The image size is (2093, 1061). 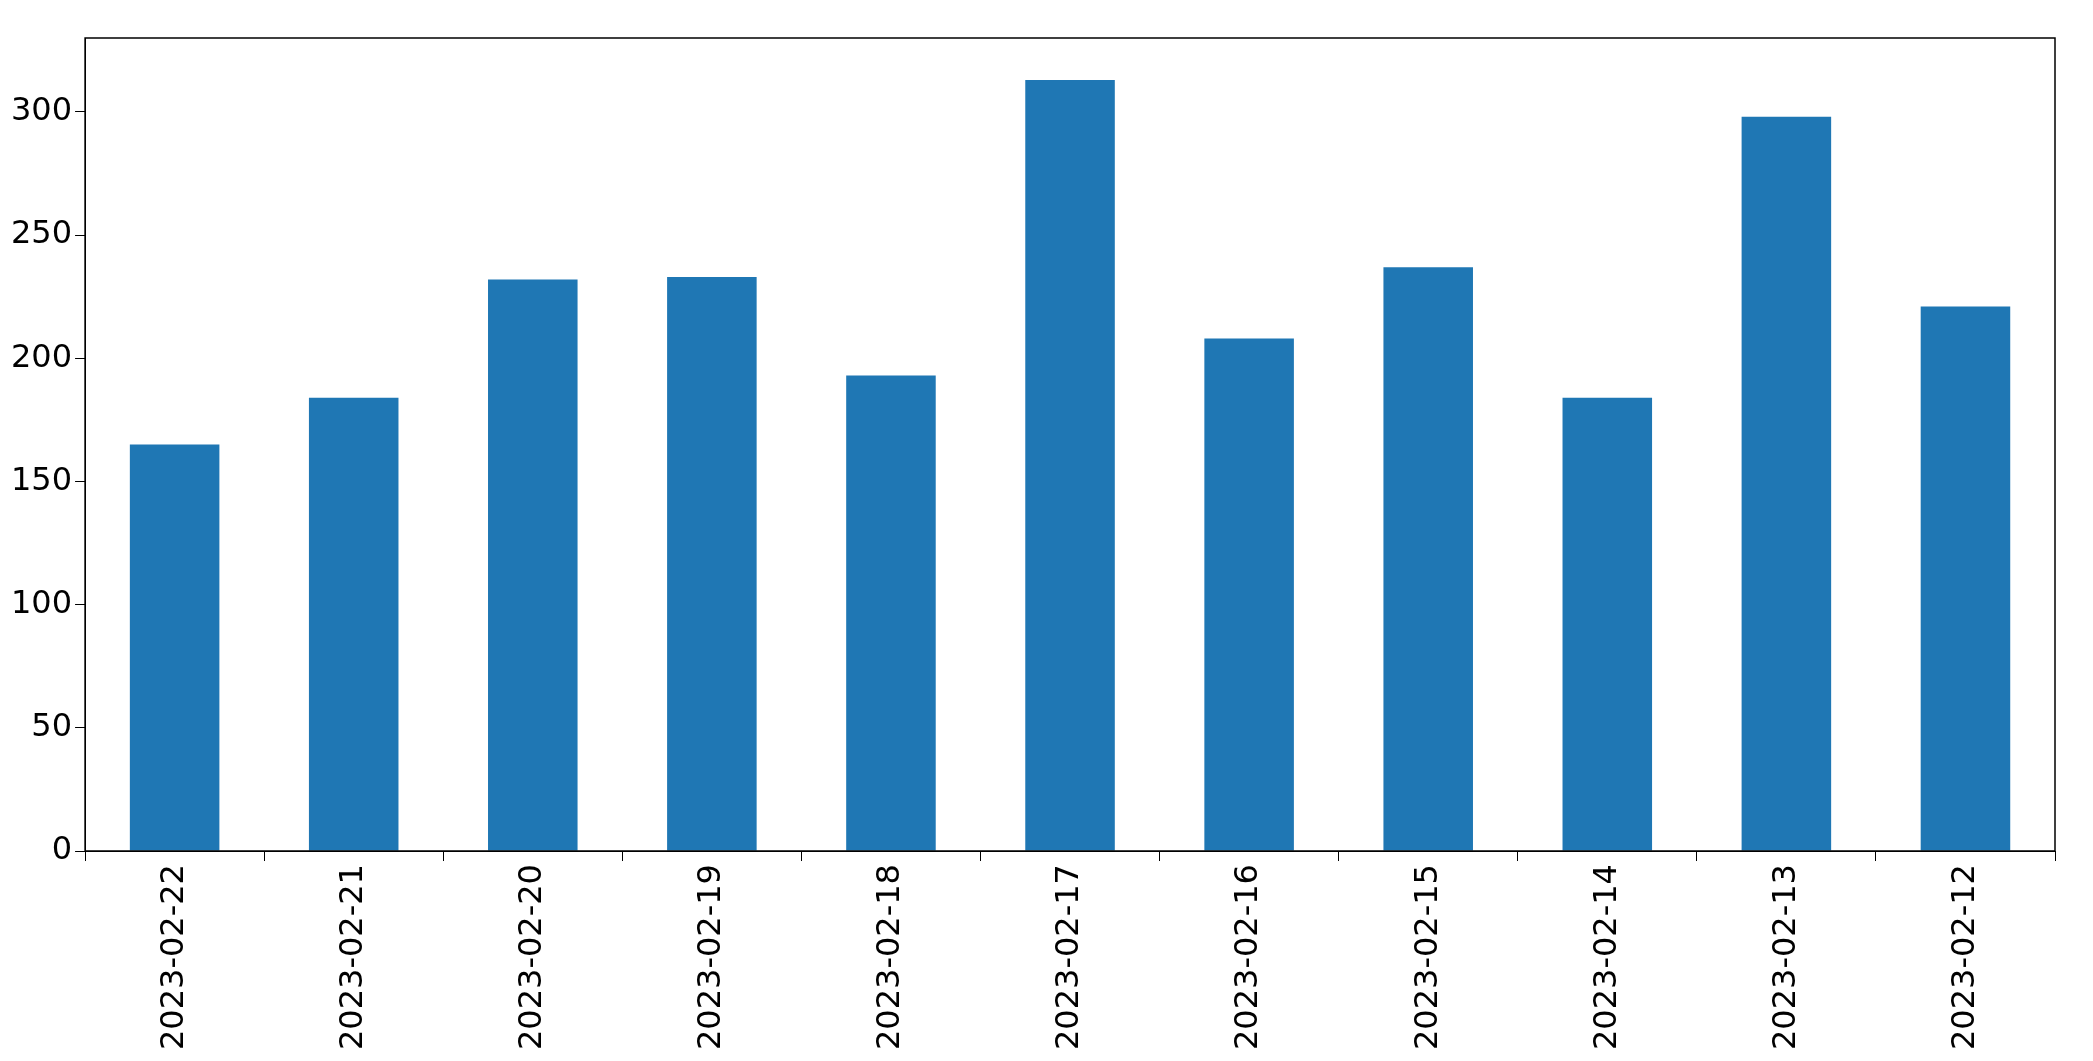 What do you see at coordinates (888, 957) in the screenshot?
I see `x-tick-label: 2023-02-18` at bounding box center [888, 957].